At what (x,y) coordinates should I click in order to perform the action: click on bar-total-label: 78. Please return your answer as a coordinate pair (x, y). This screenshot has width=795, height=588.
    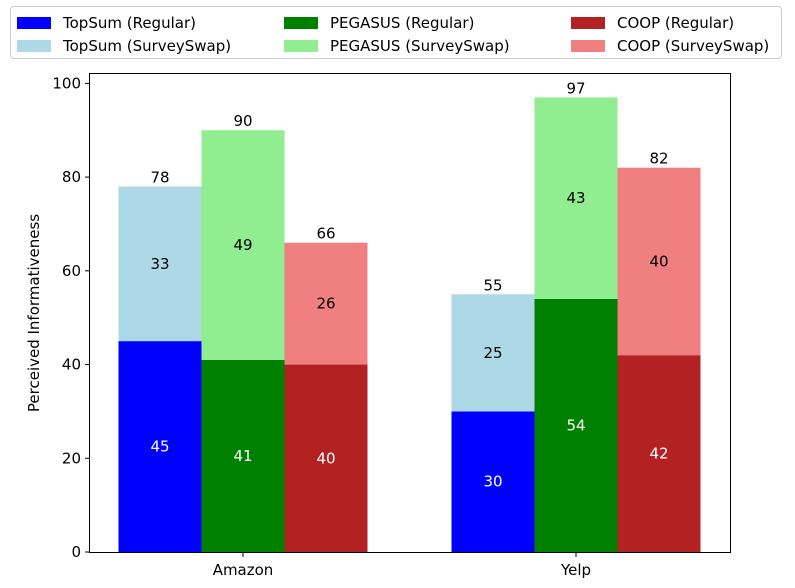
    Looking at the image, I should click on (159, 177).